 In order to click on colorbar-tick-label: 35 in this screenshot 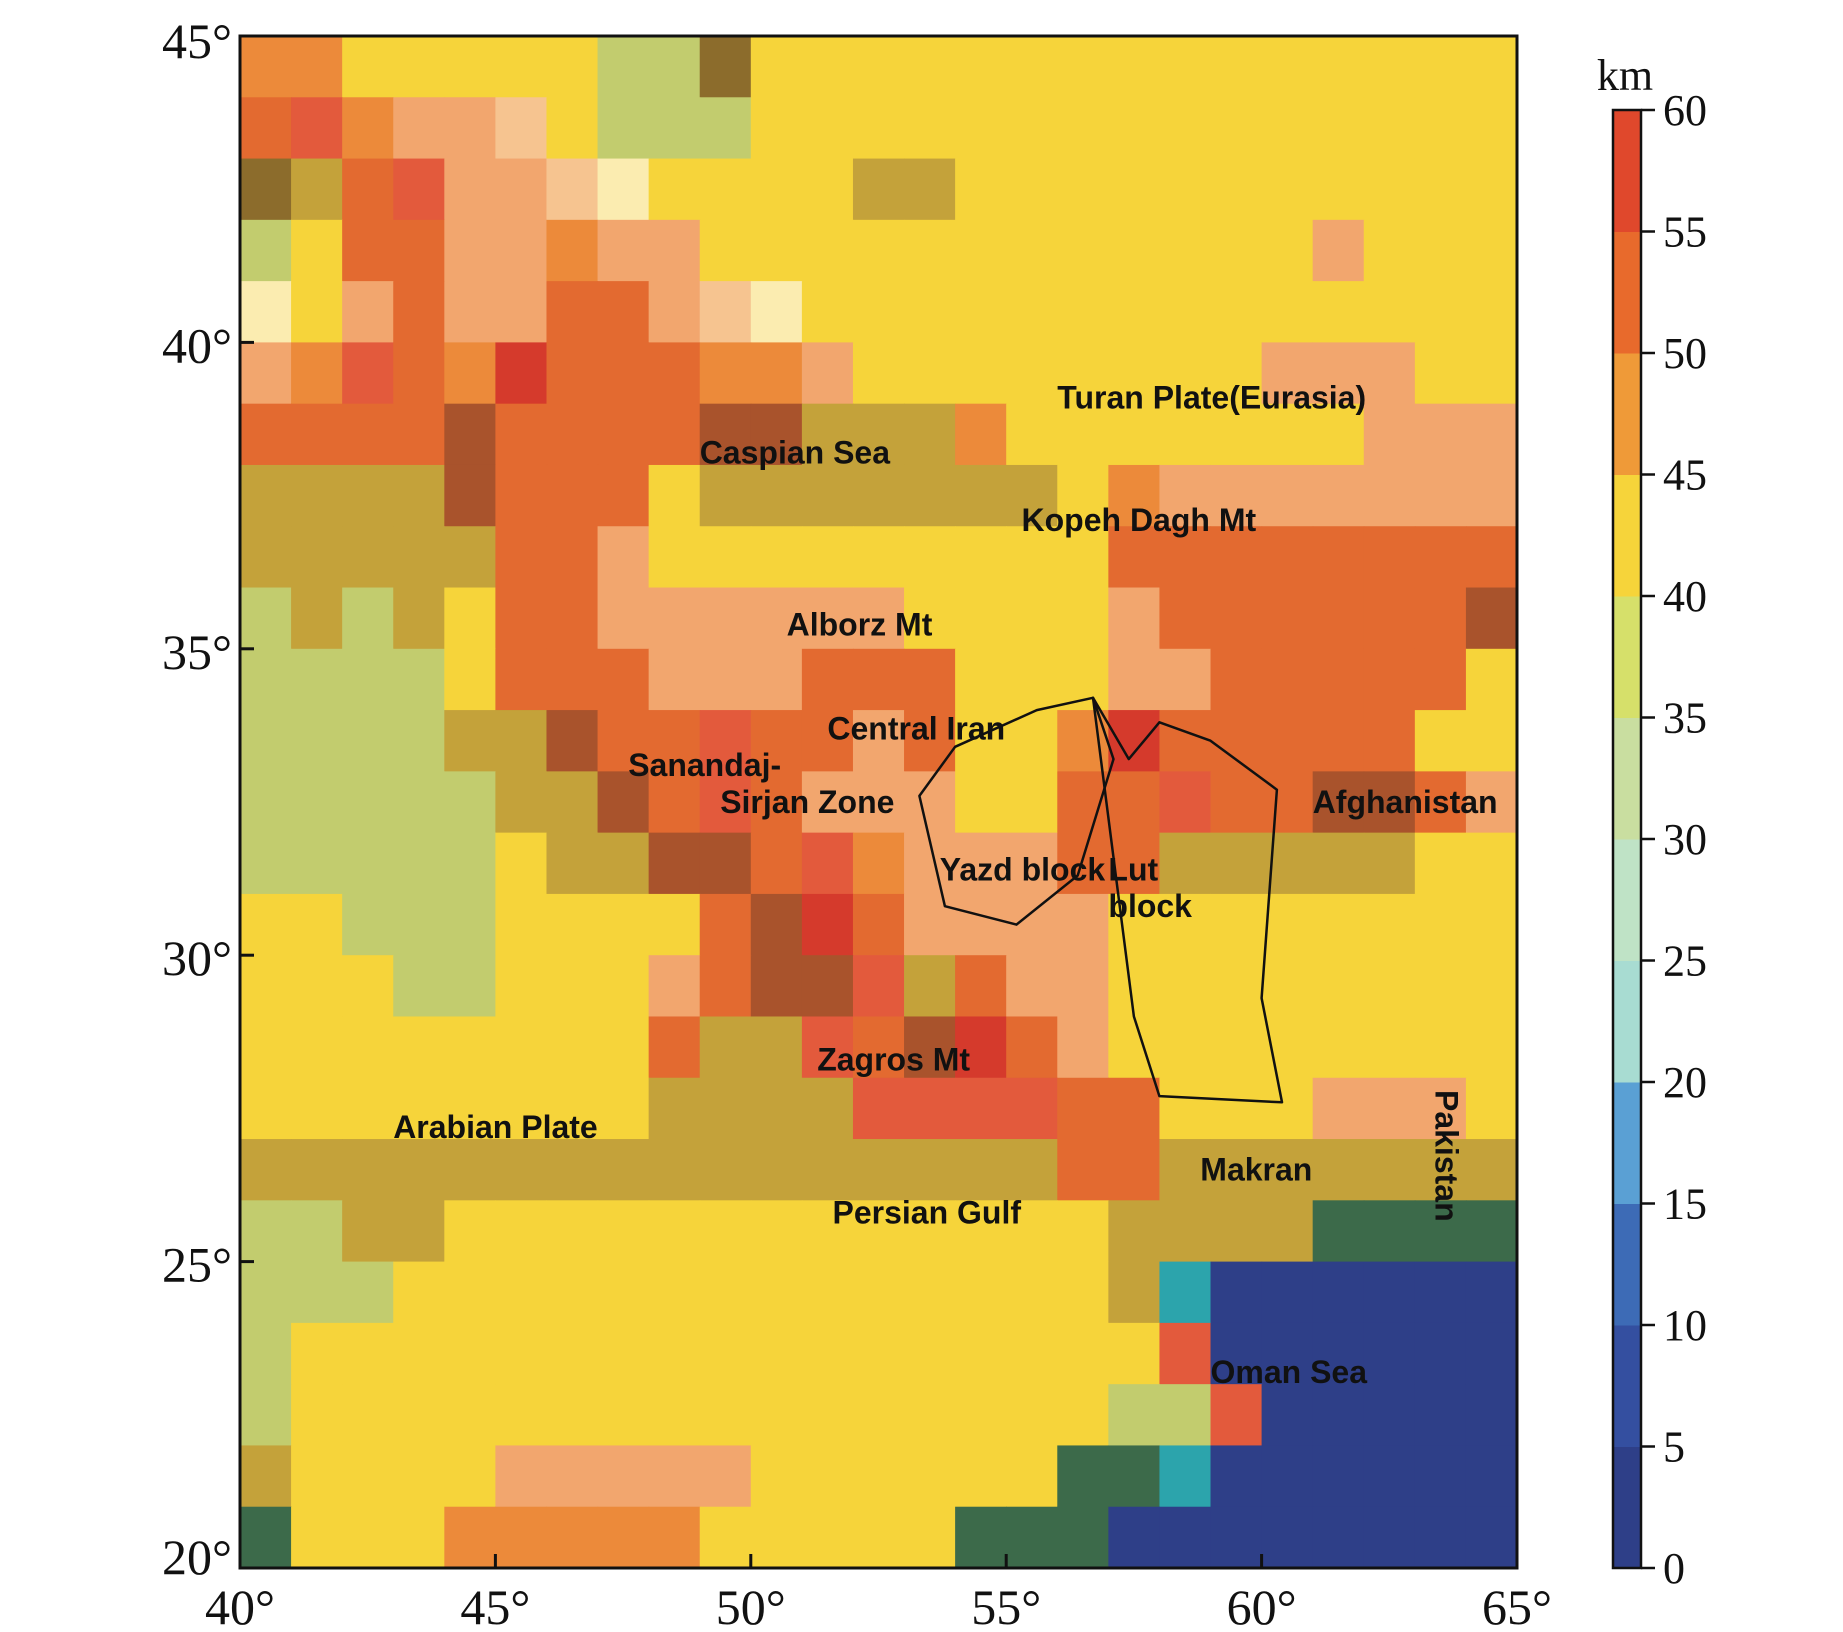, I will do `click(1685, 718)`.